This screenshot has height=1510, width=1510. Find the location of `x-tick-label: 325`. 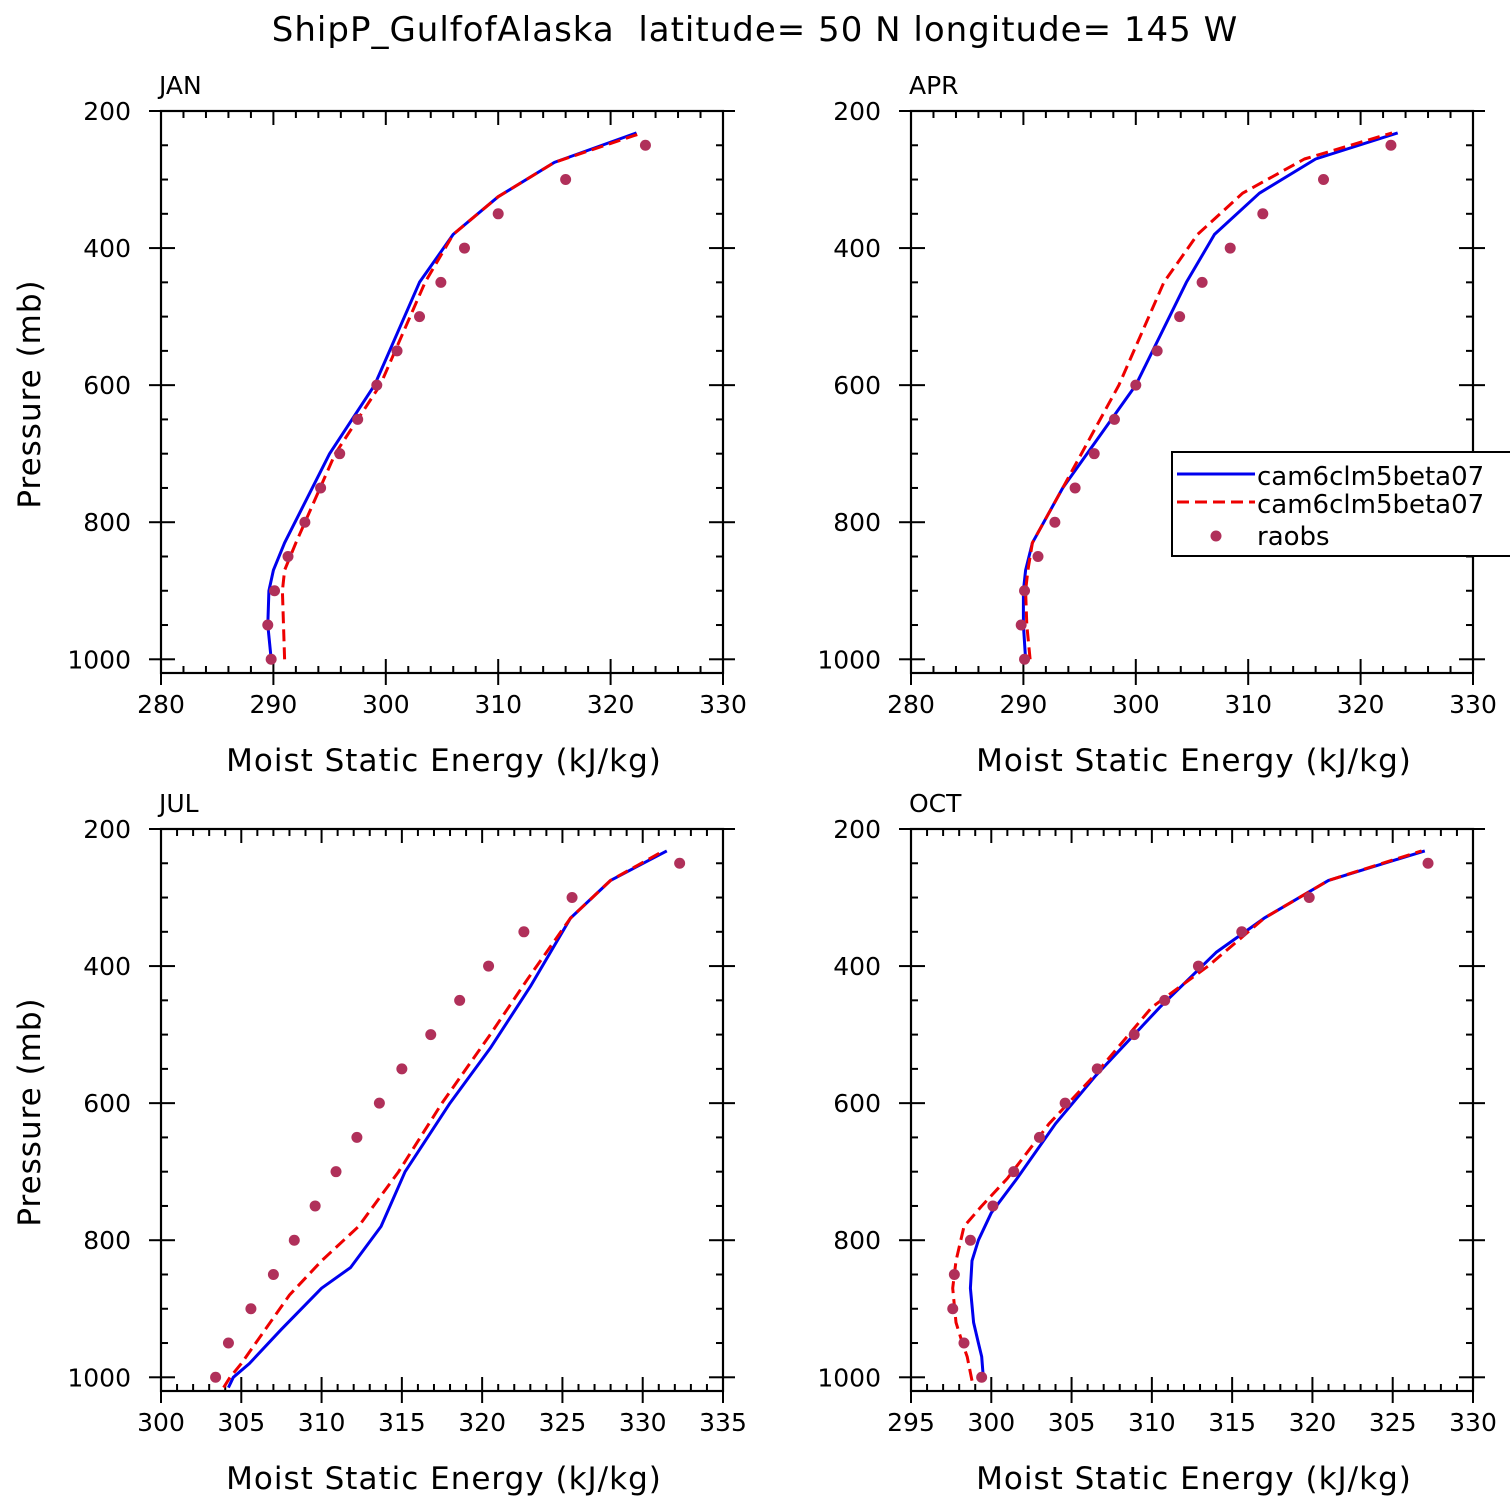

x-tick-label: 325 is located at coordinates (563, 1422).